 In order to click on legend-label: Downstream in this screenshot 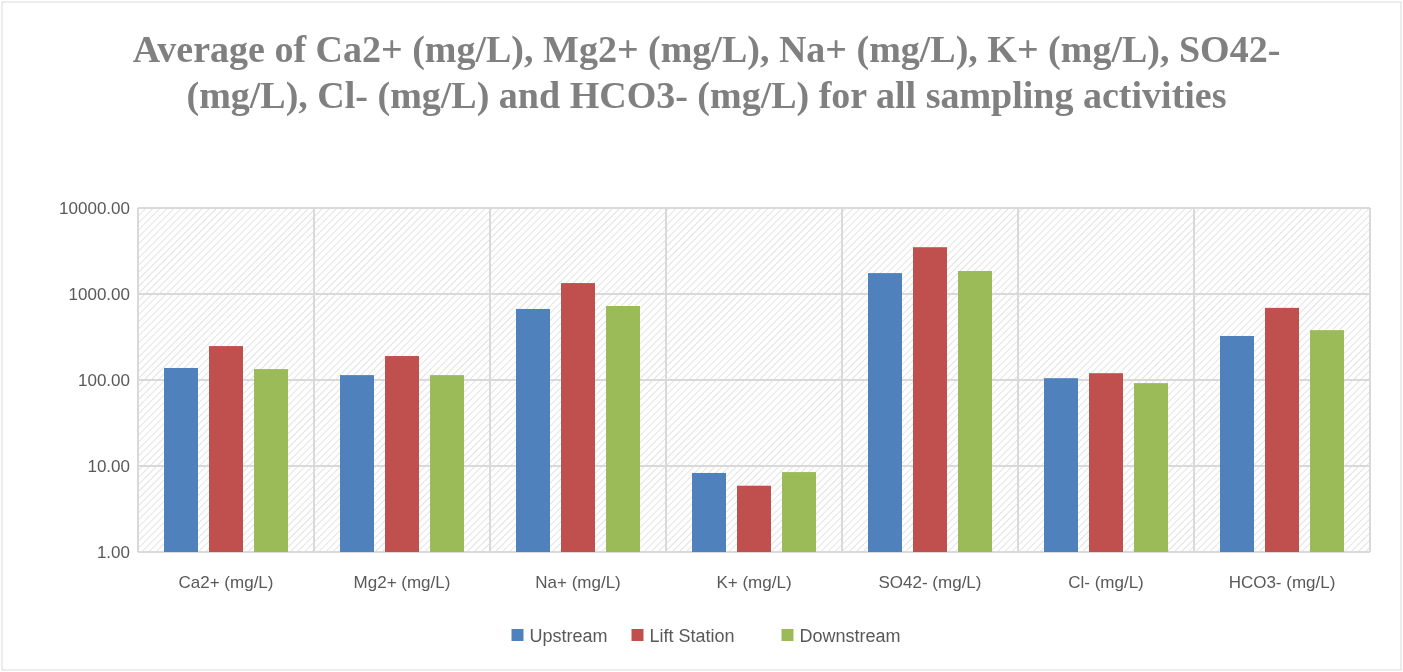, I will do `click(850, 636)`.